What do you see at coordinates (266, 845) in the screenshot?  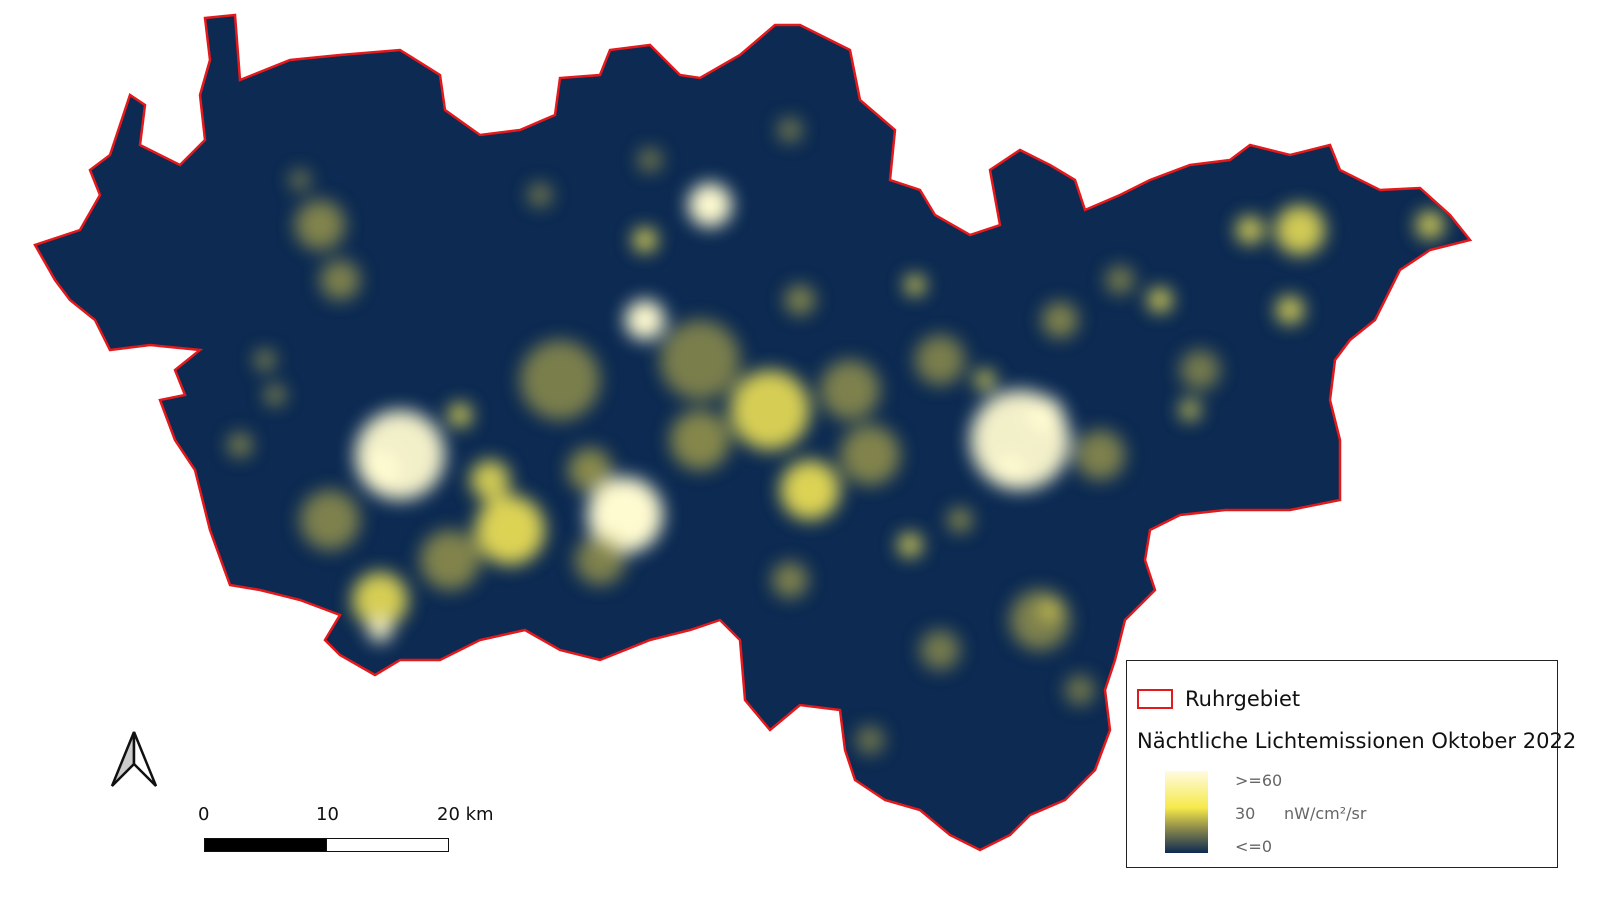 I see `scale-bar-black-segment` at bounding box center [266, 845].